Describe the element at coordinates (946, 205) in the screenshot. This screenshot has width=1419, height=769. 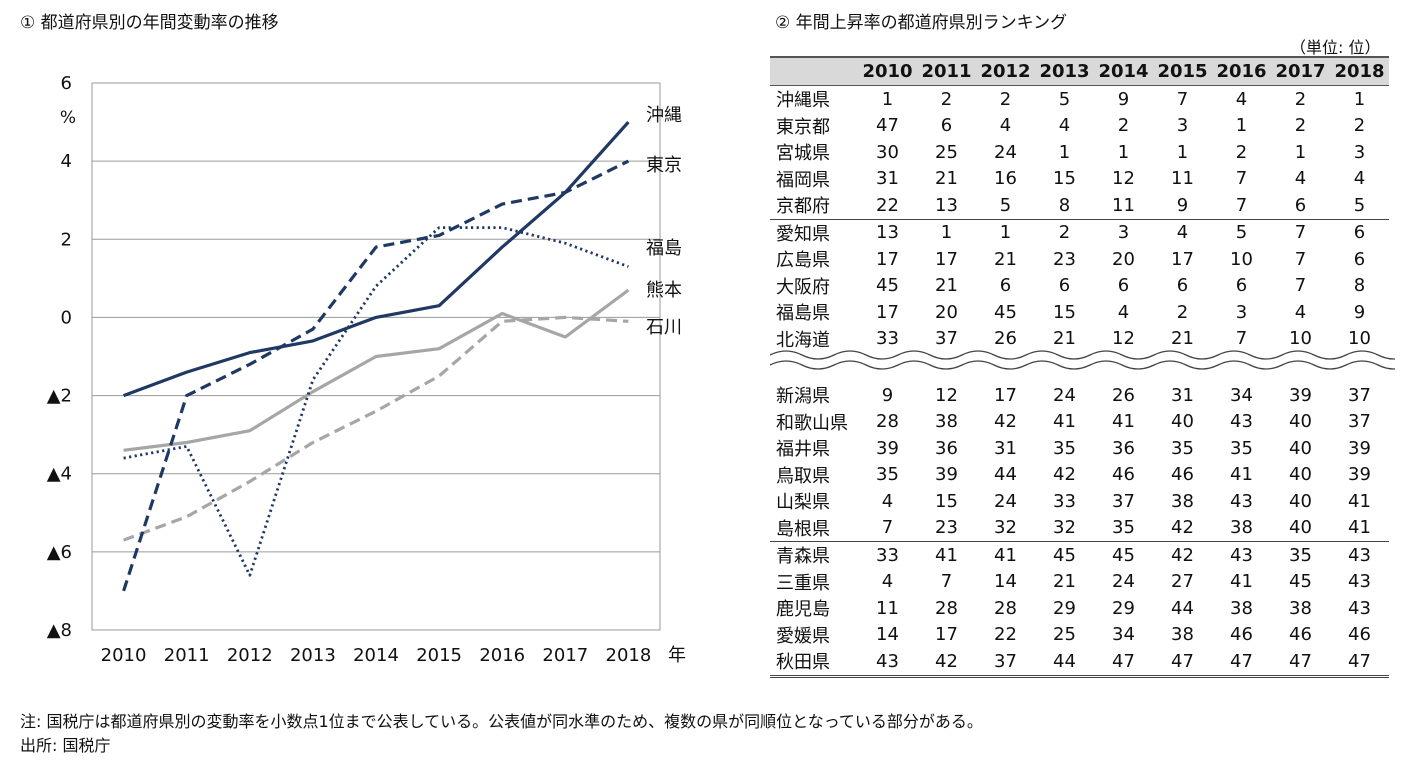
I see `rank-cell: 13` at that location.